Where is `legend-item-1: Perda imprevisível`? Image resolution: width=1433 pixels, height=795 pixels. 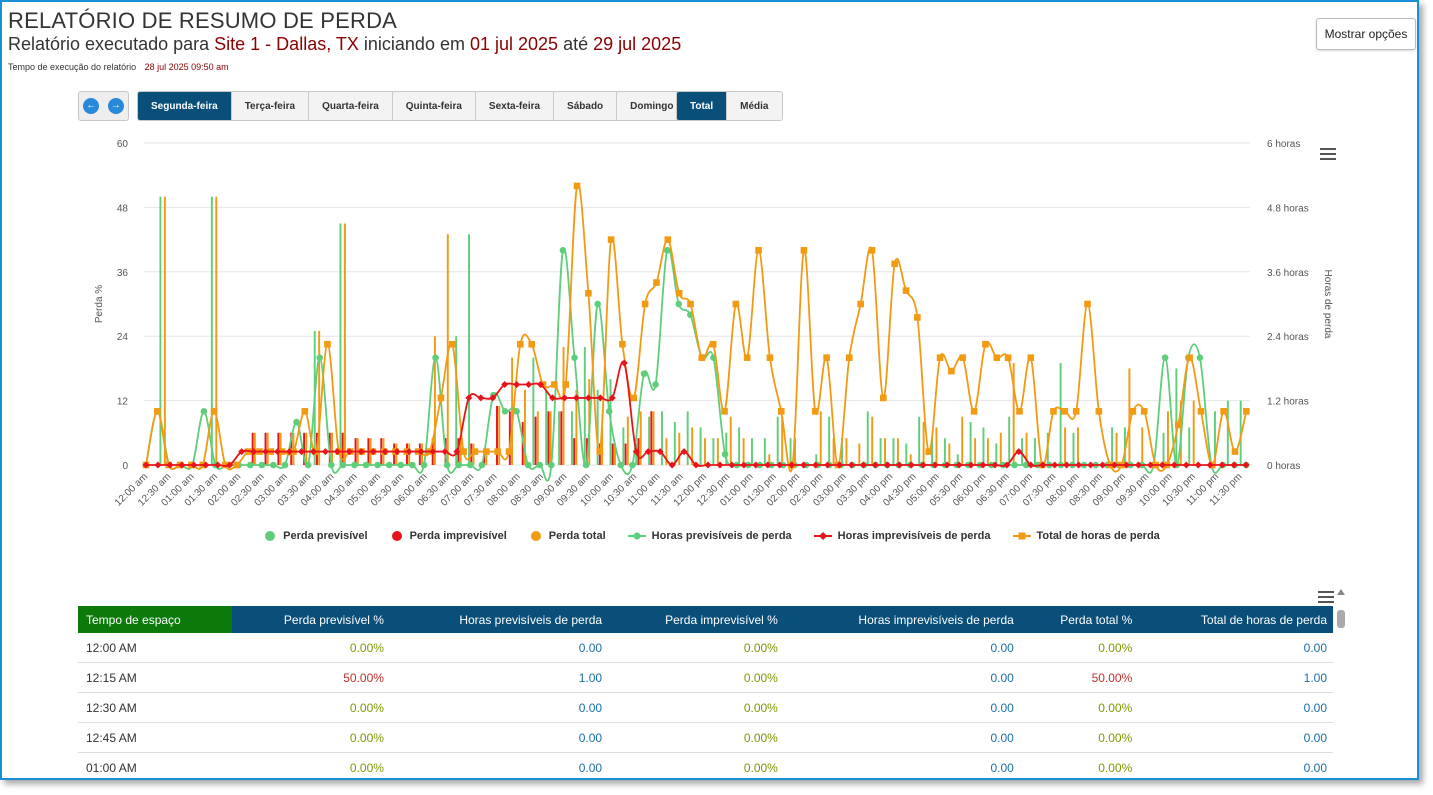
legend-item-1: Perda imprevisível is located at coordinates (448, 536).